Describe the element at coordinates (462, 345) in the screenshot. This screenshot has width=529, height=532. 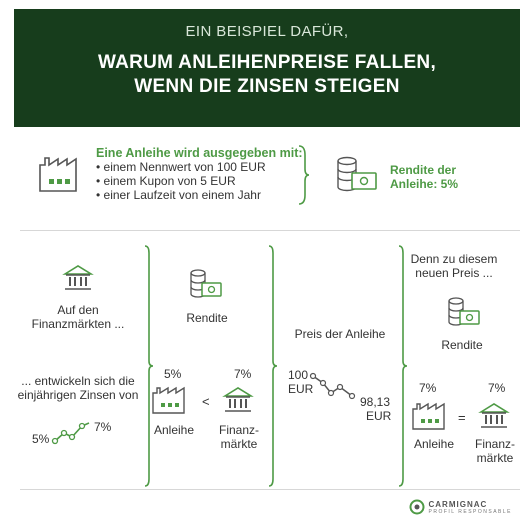
I see `col4-rendite-label: Rendite` at that location.